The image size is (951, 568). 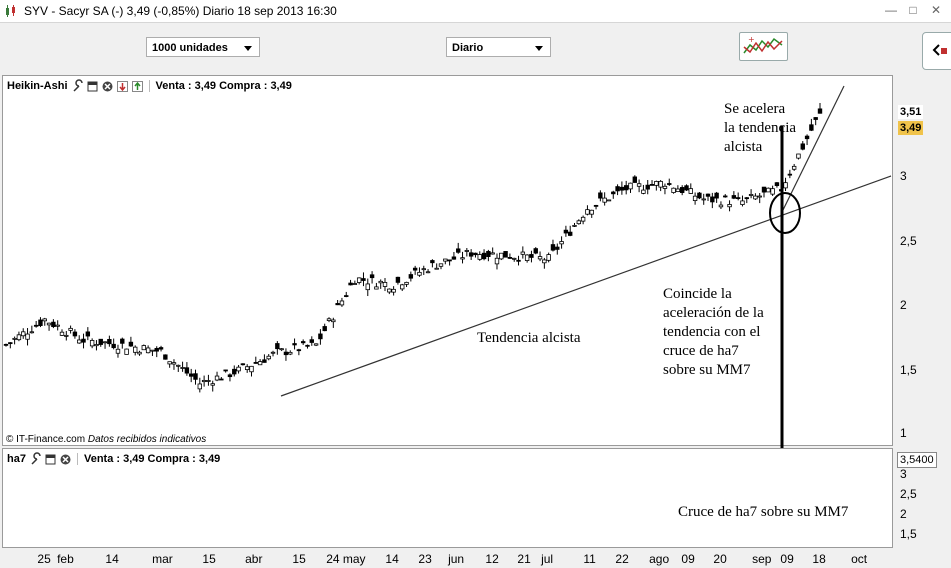 What do you see at coordinates (936, 10) in the screenshot?
I see `close-button: ✕` at bounding box center [936, 10].